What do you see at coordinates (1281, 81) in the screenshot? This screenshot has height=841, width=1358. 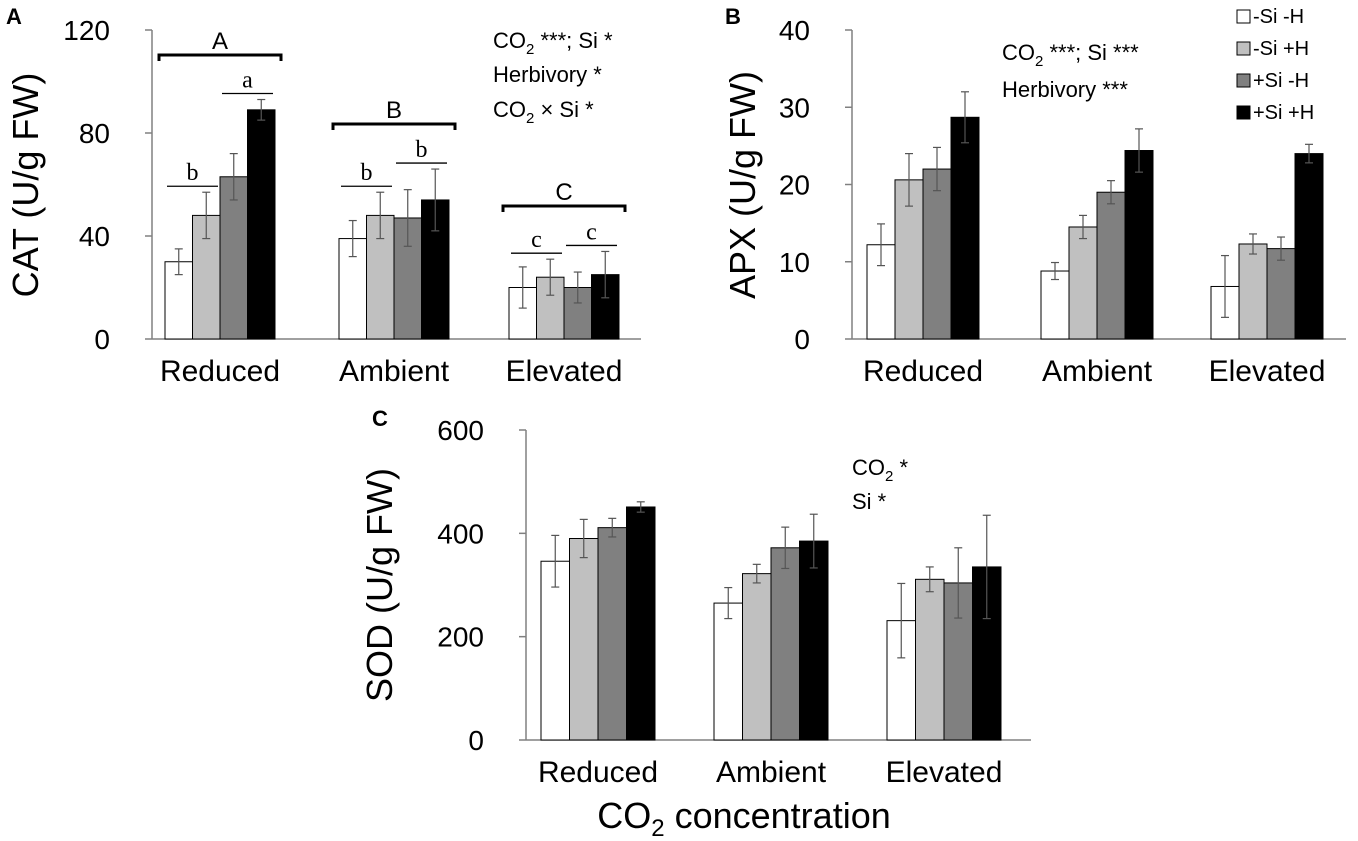 I see `legend-label: +Si -H` at bounding box center [1281, 81].